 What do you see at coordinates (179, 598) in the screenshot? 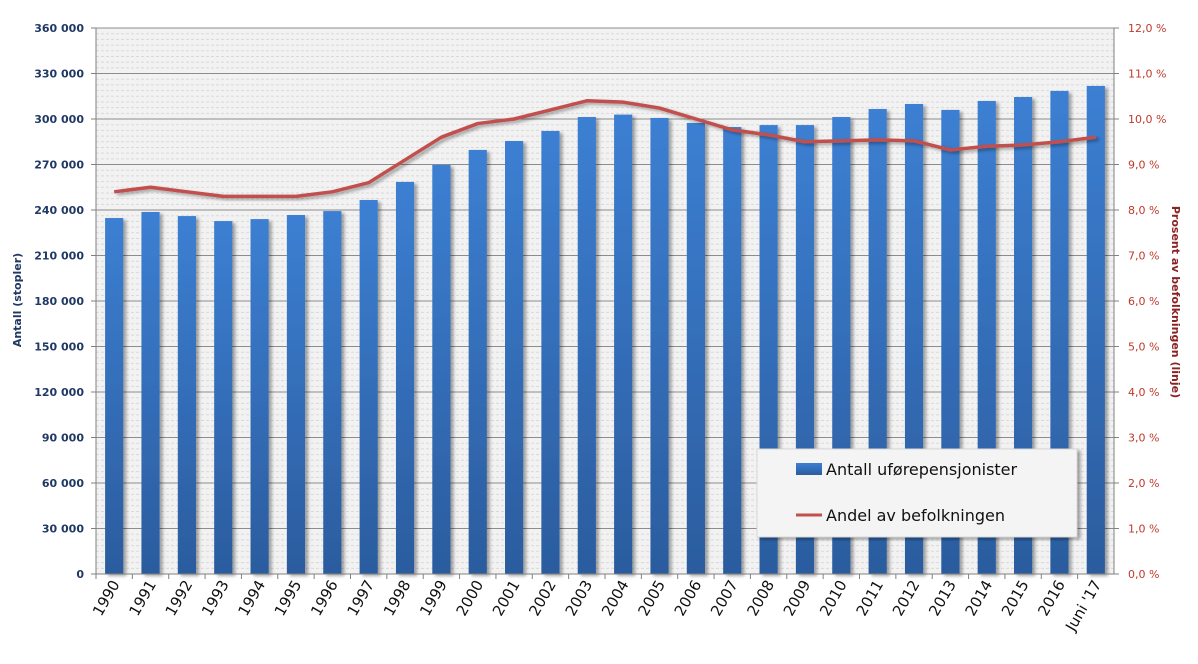
I see `x-tick-label: 1992` at bounding box center [179, 598].